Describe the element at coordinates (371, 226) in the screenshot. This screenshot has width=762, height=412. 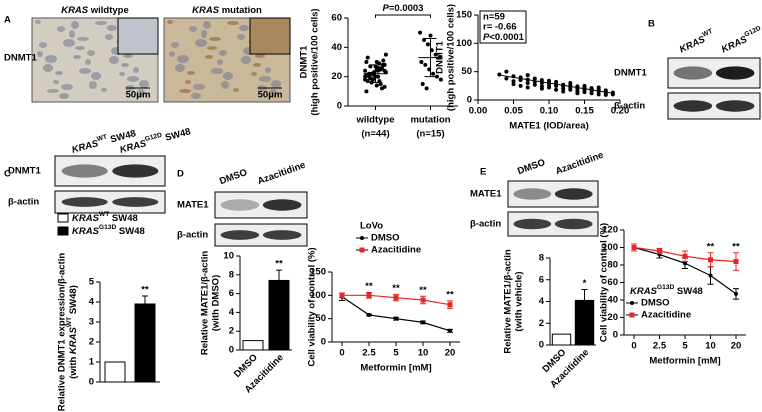
I see `legend-title: LoVo` at that location.